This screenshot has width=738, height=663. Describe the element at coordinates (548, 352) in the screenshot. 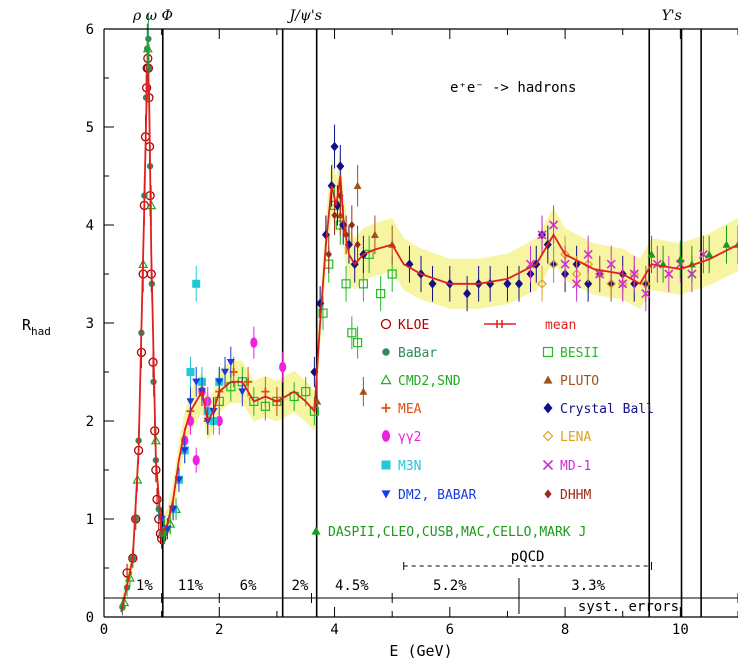

I see `legend-marker-besii` at that location.